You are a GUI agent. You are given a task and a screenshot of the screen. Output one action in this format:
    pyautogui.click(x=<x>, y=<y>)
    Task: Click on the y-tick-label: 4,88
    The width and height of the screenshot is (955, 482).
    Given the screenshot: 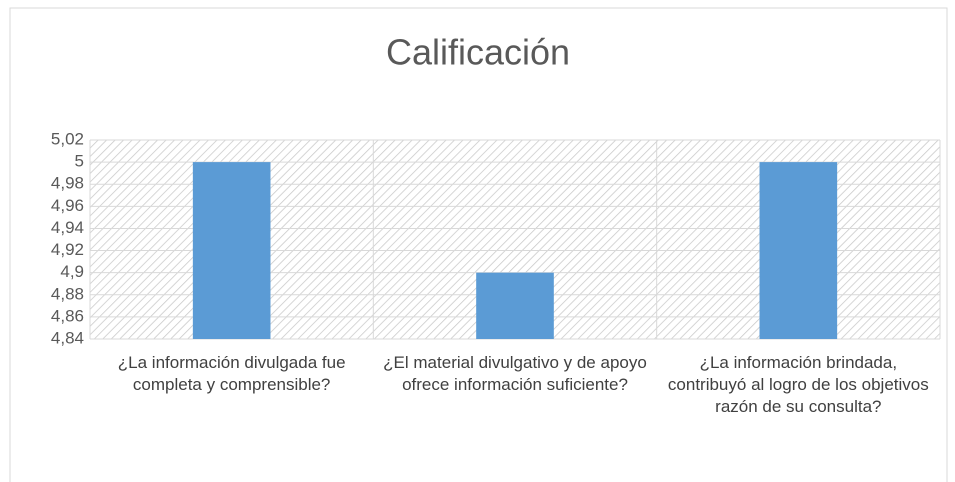 What is the action you would take?
    pyautogui.click(x=67, y=293)
    